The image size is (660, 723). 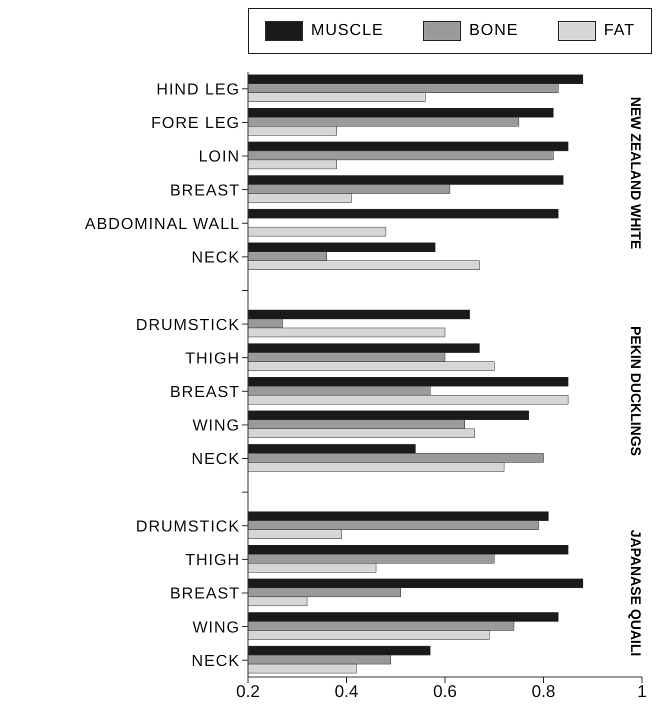 I want to click on legend-label: BONE, so click(x=493, y=31).